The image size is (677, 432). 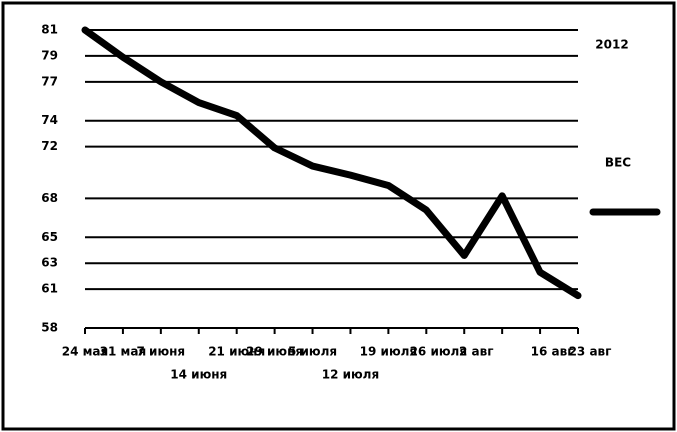 I want to click on y-tick-label: 77, so click(x=49, y=81).